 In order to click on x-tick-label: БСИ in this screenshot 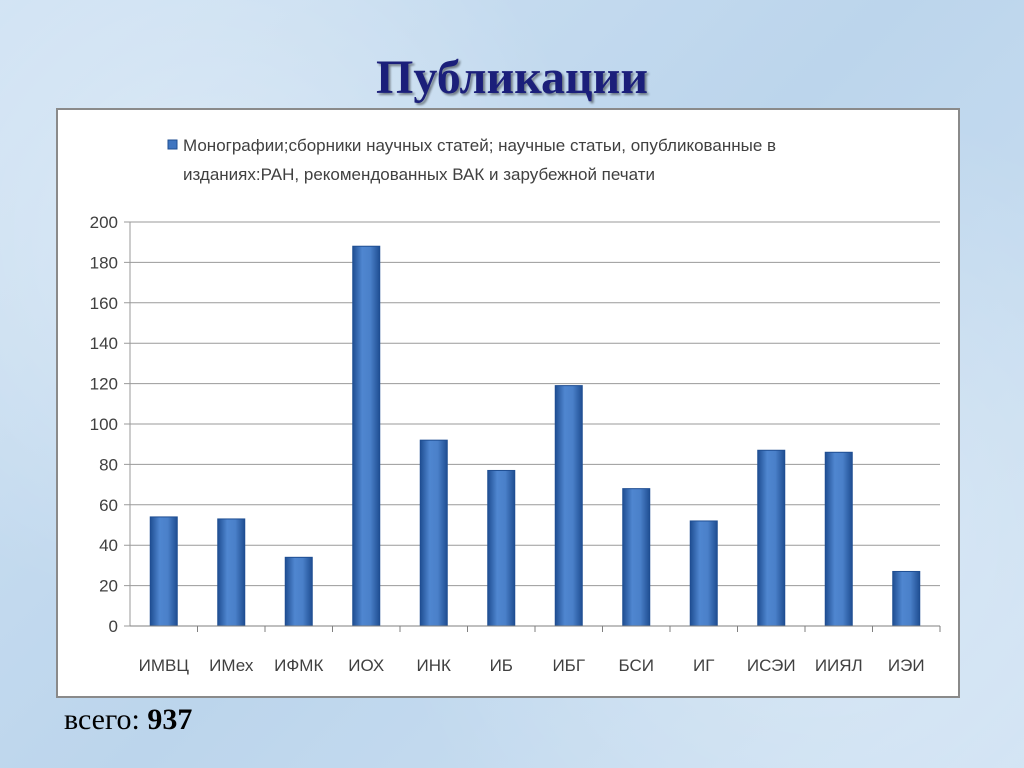, I will do `click(636, 665)`.